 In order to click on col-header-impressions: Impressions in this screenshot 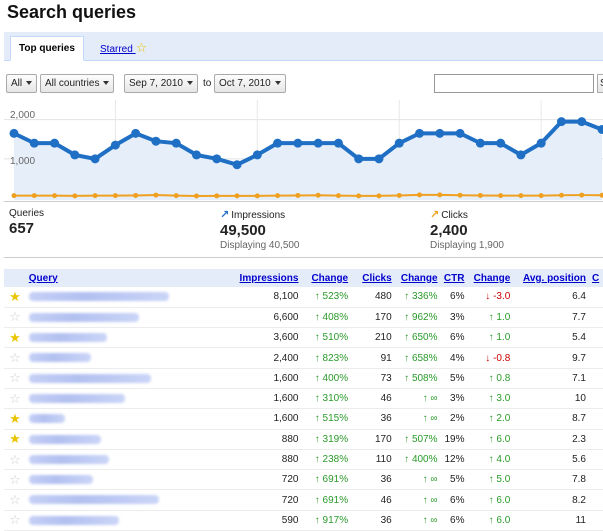, I will do `click(243, 278)`.